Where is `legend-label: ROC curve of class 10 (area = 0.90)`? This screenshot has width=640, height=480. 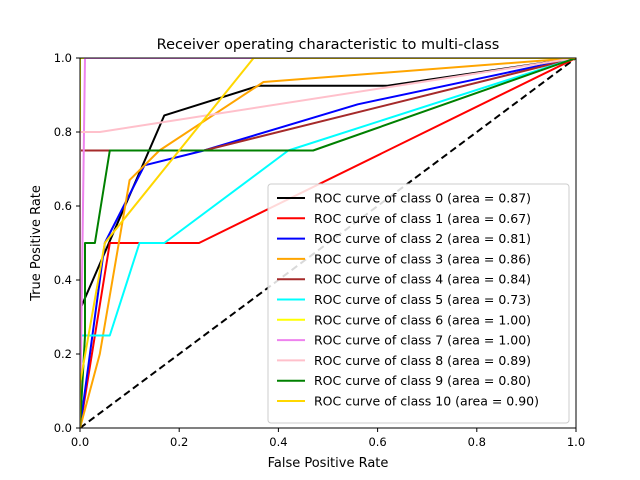 legend-label: ROC curve of class 10 (area = 0.90) is located at coordinates (426, 401).